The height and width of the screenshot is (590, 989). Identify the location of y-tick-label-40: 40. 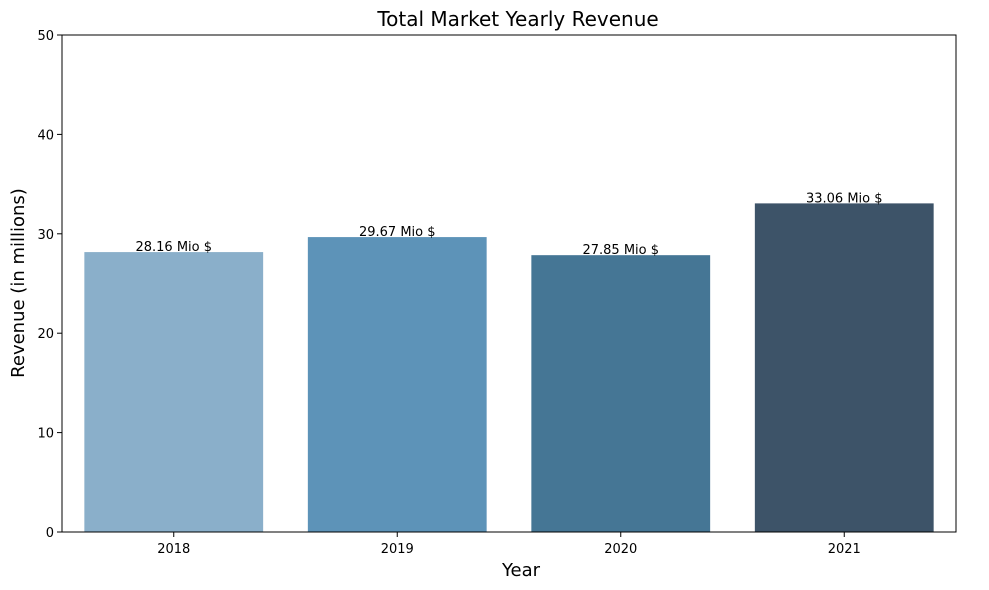
(45, 135).